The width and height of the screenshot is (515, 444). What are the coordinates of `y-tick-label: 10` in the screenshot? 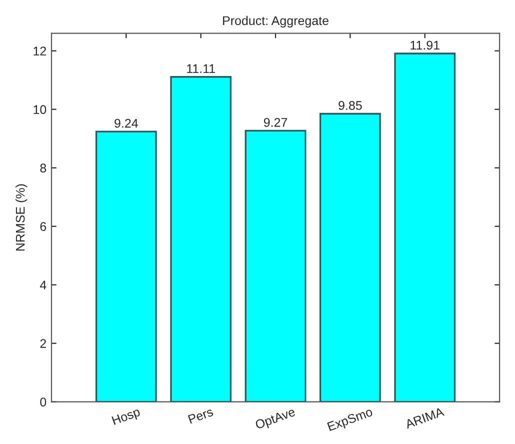 It's located at (40, 109).